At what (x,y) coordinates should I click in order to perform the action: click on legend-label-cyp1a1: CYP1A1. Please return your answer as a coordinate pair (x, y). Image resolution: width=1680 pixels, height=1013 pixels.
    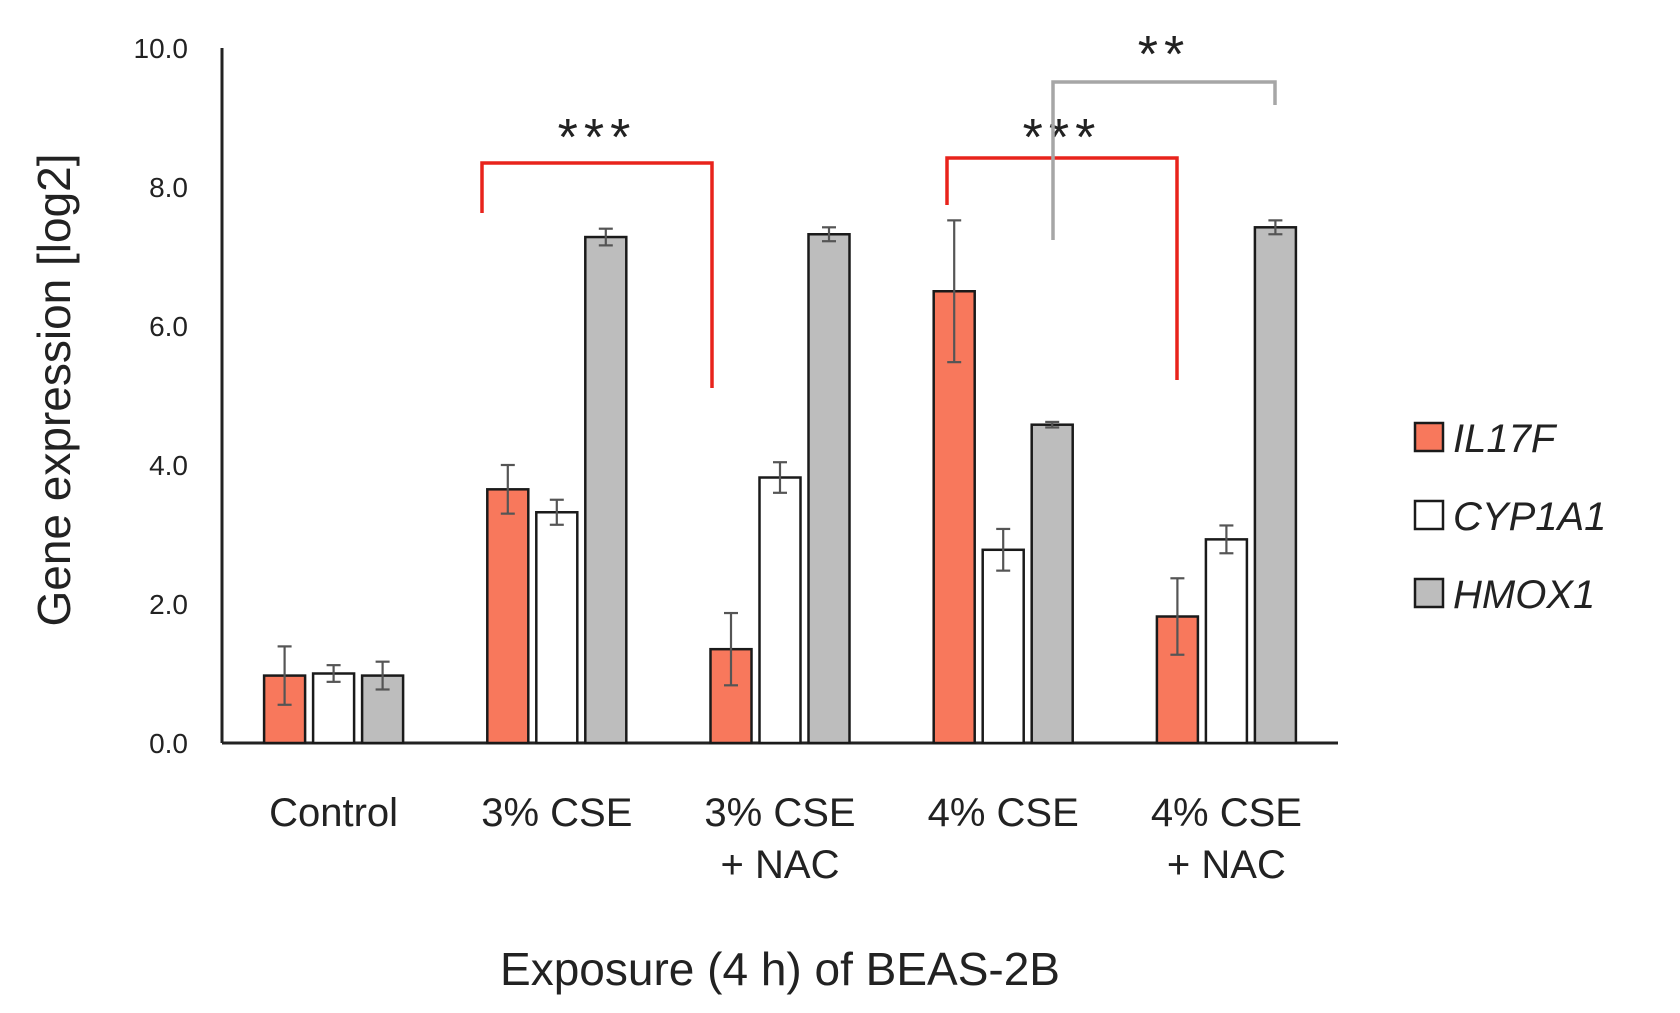
    Looking at the image, I should click on (1529, 517).